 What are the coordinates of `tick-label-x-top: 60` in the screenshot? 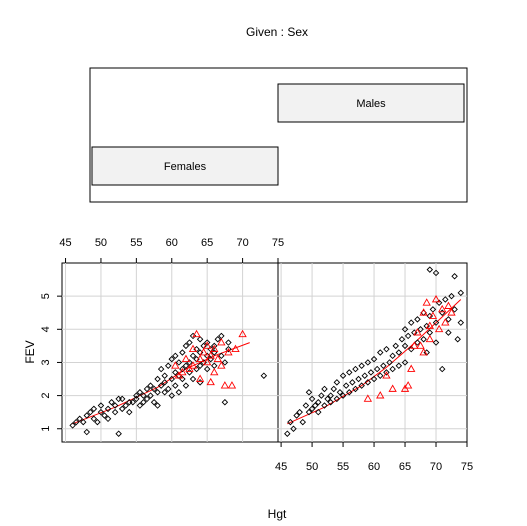 It's located at (172, 243).